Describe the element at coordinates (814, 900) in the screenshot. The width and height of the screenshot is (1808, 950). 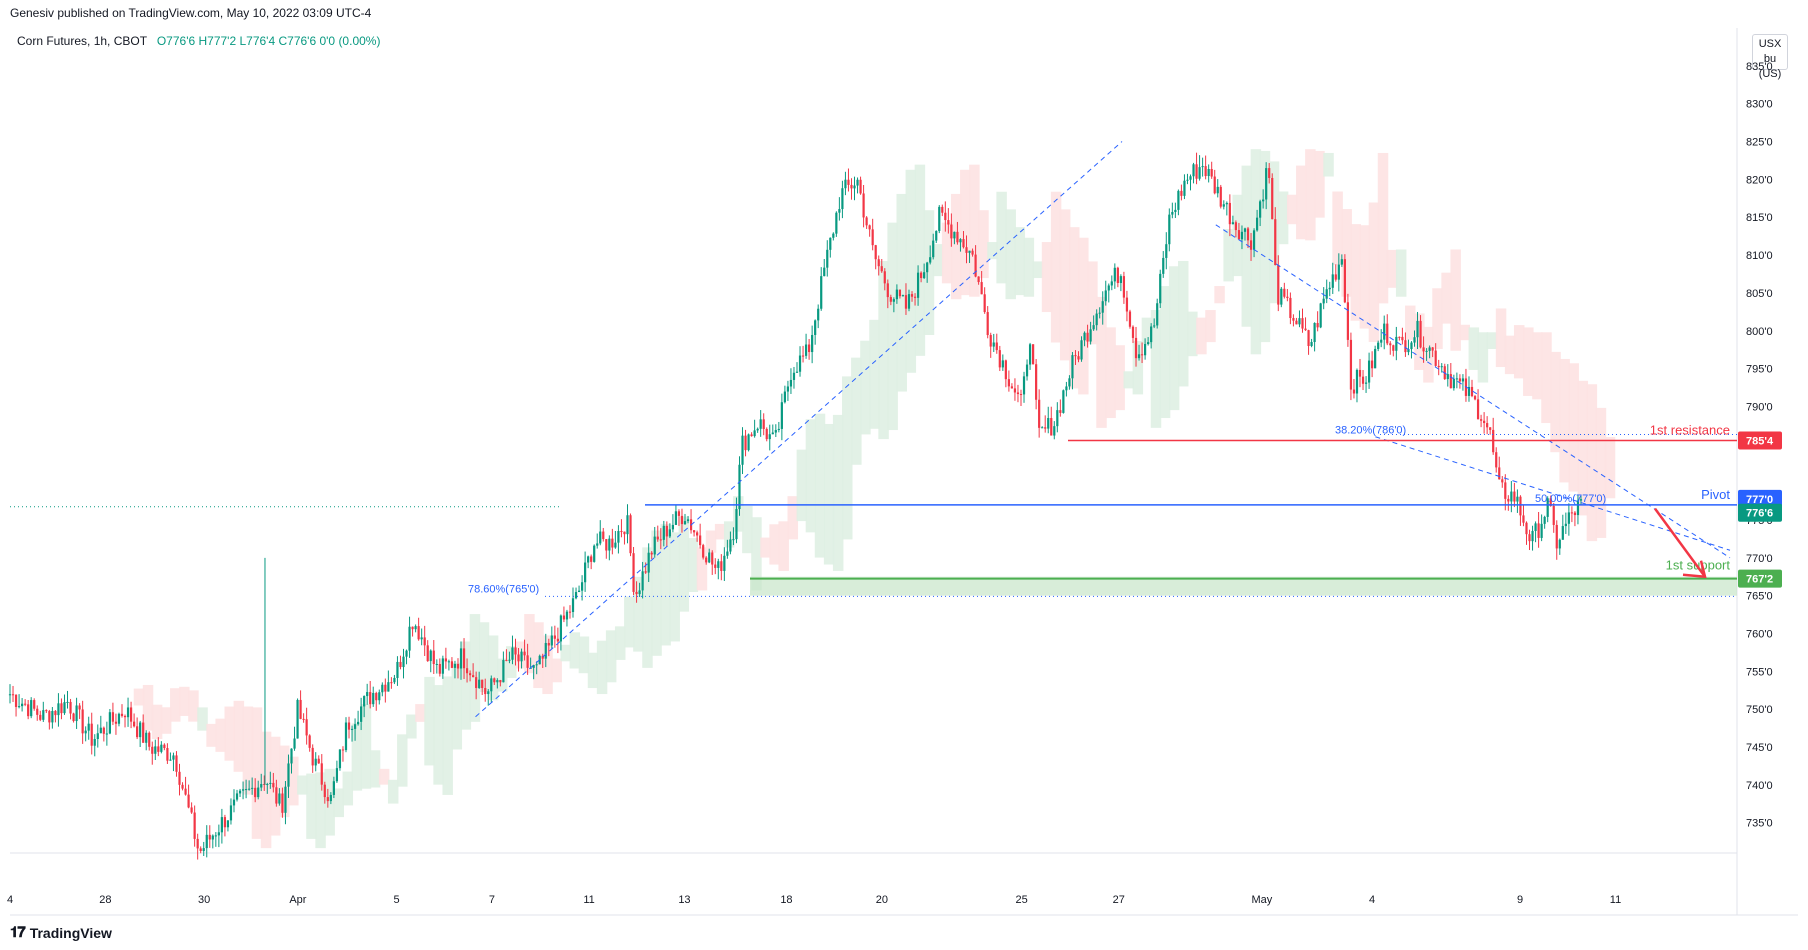
I see `time-axis: 4 28 30 Apr 5 7 11 13 18 20 25 27 May 4 9 11` at that location.